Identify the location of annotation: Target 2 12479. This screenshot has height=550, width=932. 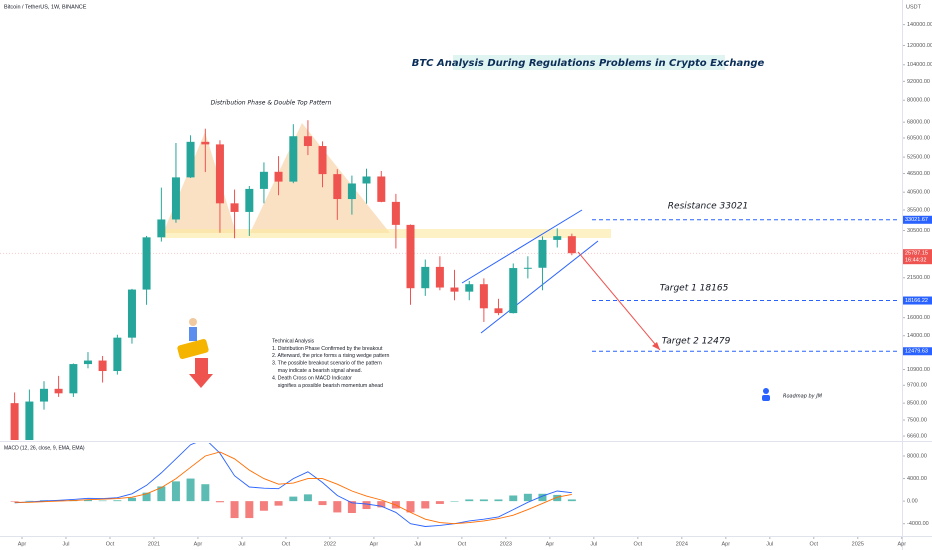
(696, 342).